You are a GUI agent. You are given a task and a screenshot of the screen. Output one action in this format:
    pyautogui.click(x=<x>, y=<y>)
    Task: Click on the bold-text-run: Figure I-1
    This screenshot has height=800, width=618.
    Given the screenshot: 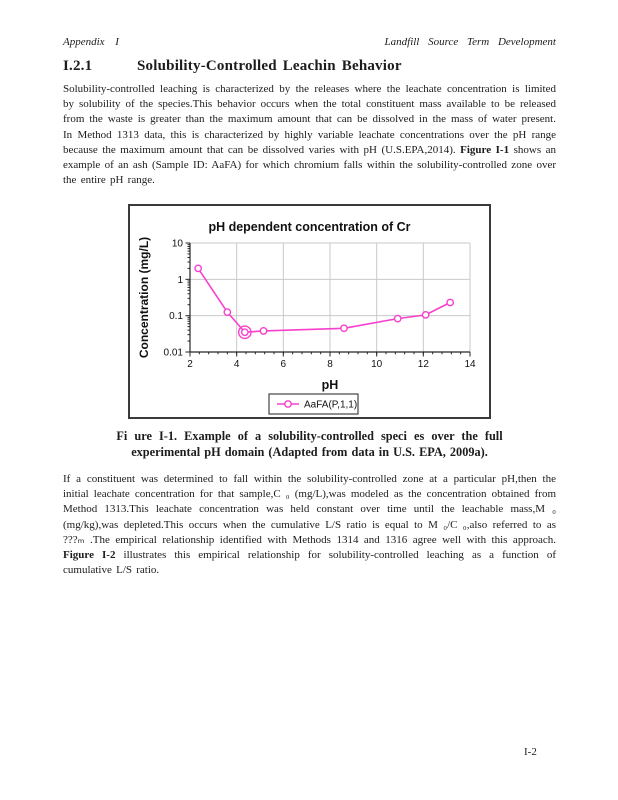 What is the action you would take?
    pyautogui.click(x=485, y=149)
    